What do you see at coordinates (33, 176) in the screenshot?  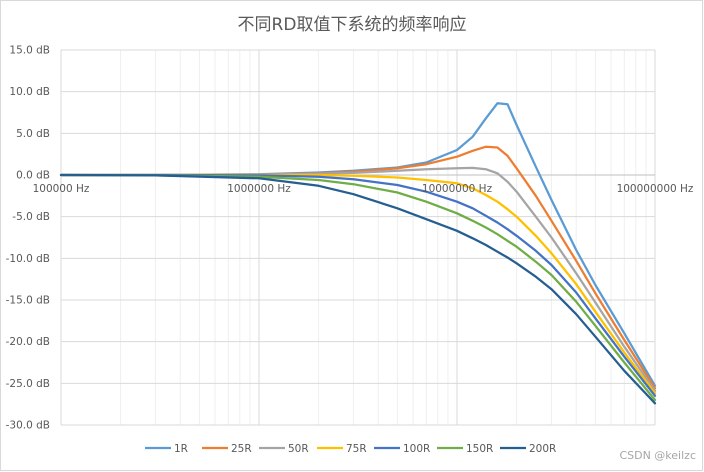 I see `y-tick-label: 0.0 dB` at bounding box center [33, 176].